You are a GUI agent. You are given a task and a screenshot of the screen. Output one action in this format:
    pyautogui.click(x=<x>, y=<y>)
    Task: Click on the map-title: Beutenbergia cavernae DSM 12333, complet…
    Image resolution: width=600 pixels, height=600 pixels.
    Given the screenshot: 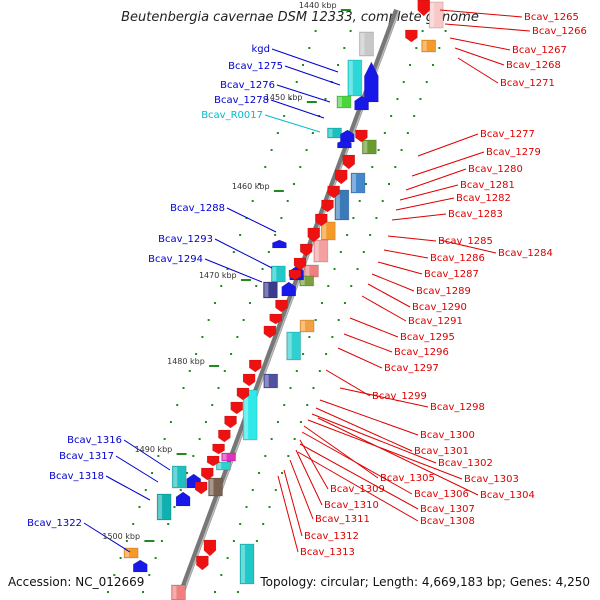 What is the action you would take?
    pyautogui.click(x=300, y=17)
    